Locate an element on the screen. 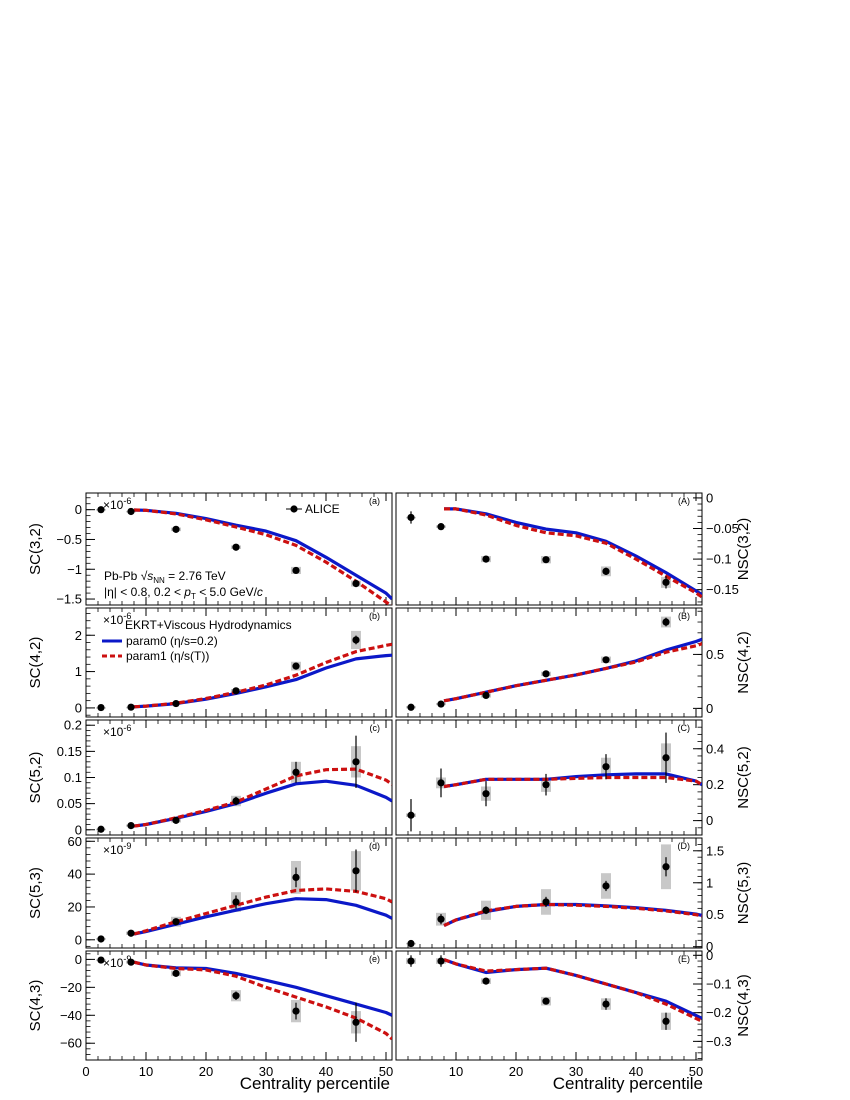 The width and height of the screenshot is (850, 1100). panel-E-letter: (E) is located at coordinates (684, 959).